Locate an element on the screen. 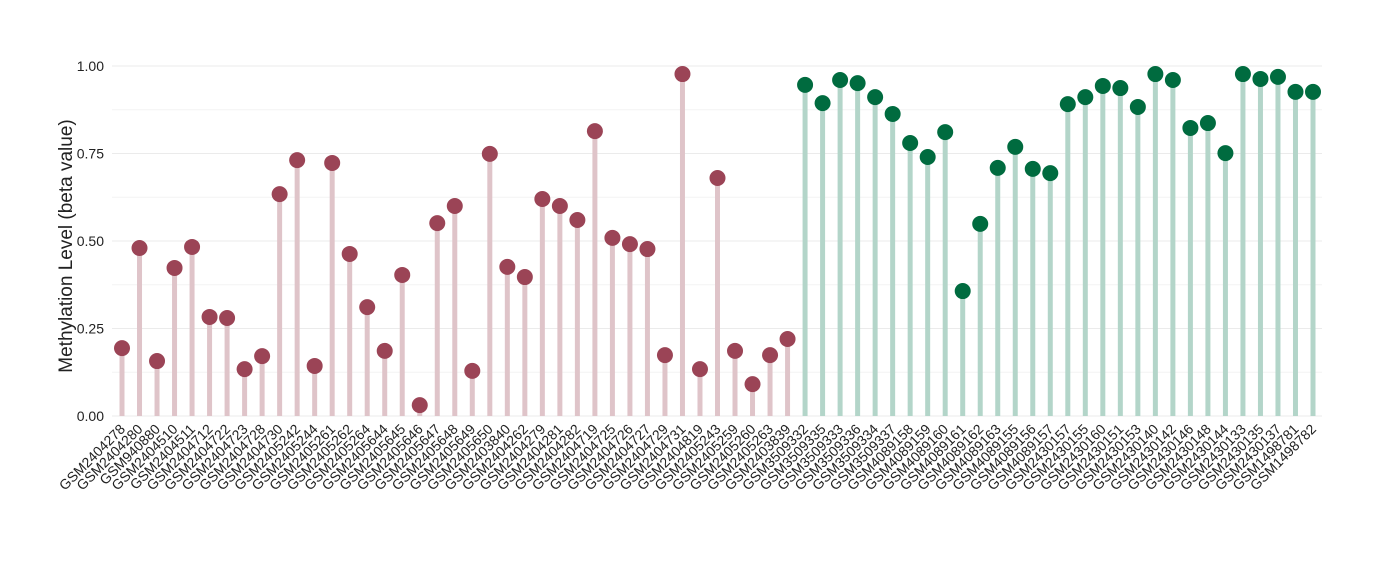 This screenshot has height=580, width=1380. y-axis-label: Methylation Level (beta value) is located at coordinates (66, 245).